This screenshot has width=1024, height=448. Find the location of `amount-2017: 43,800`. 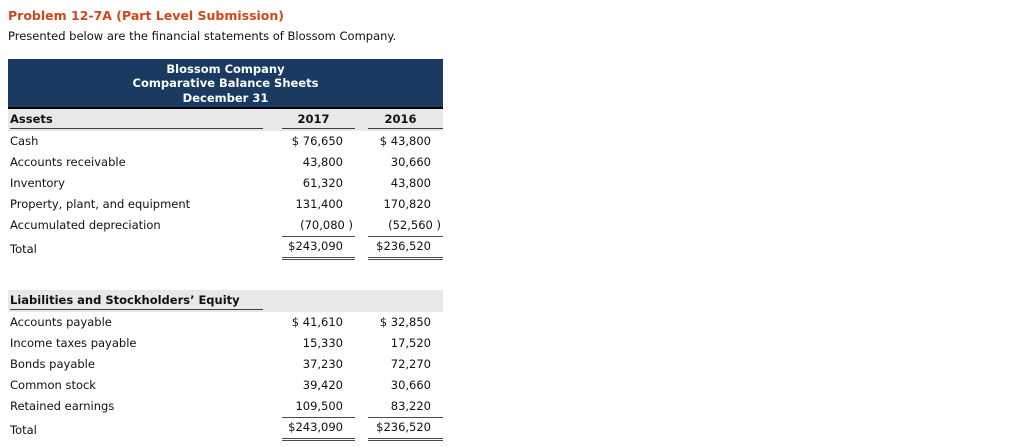

amount-2017: 43,800 is located at coordinates (322, 162).